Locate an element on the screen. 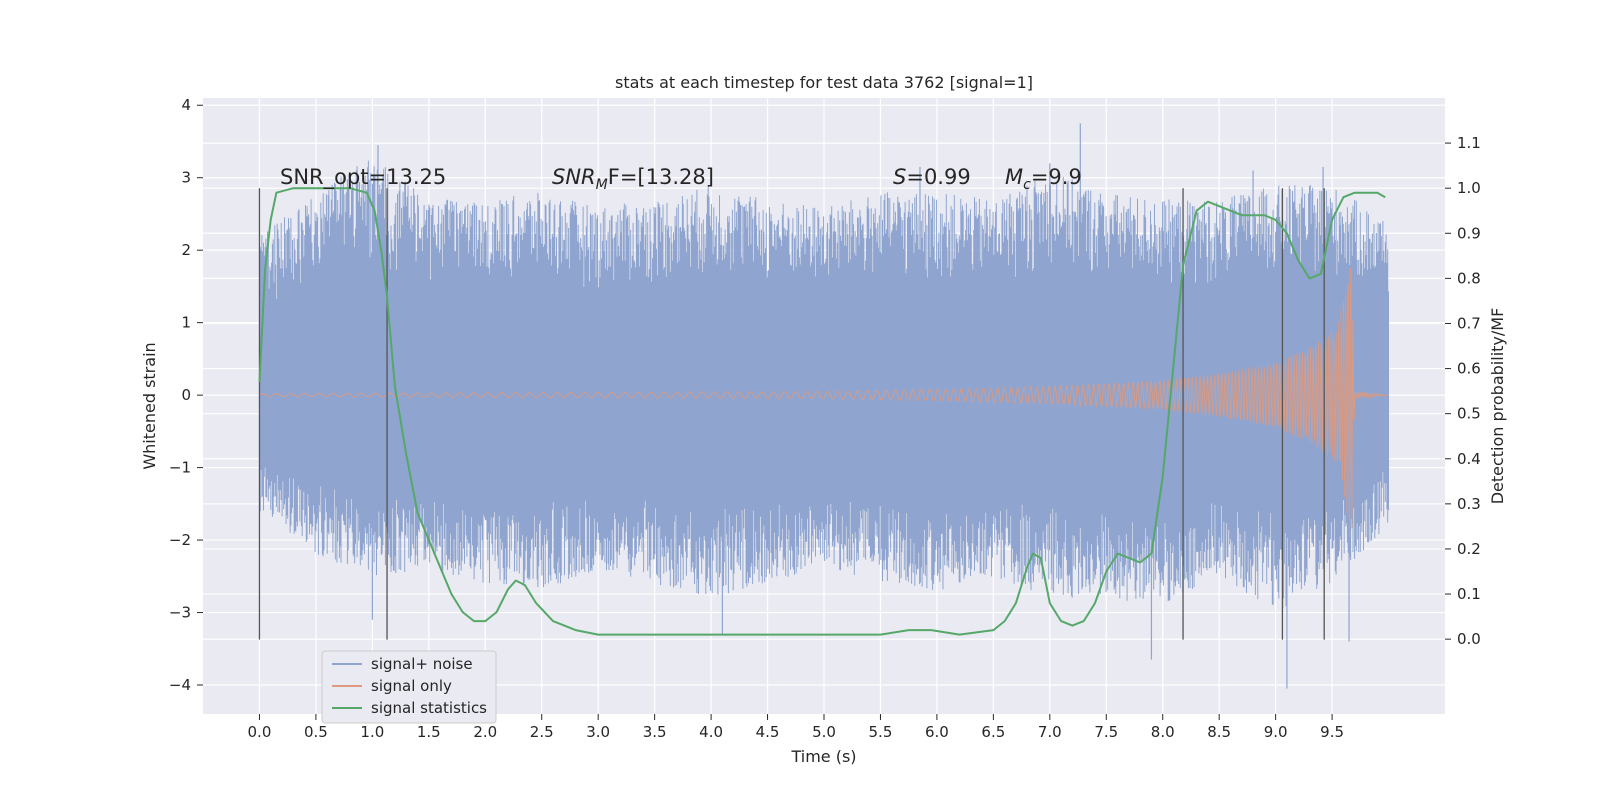 The width and height of the screenshot is (1600, 800). annotation-s-value: =0.99 is located at coordinates (938, 177).